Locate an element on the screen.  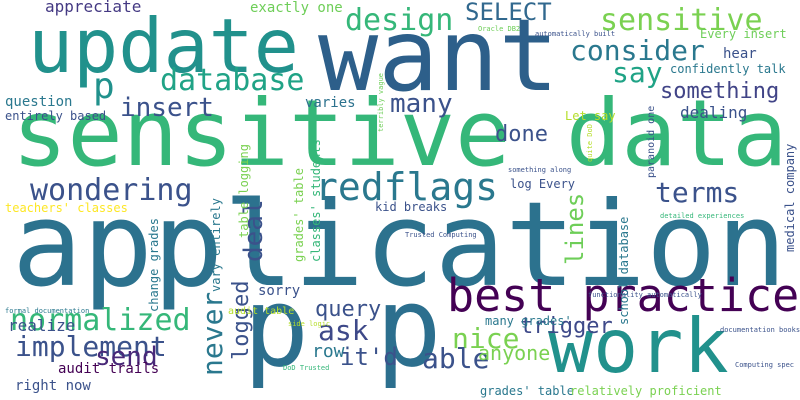
word: redflags is located at coordinates (406, 187).